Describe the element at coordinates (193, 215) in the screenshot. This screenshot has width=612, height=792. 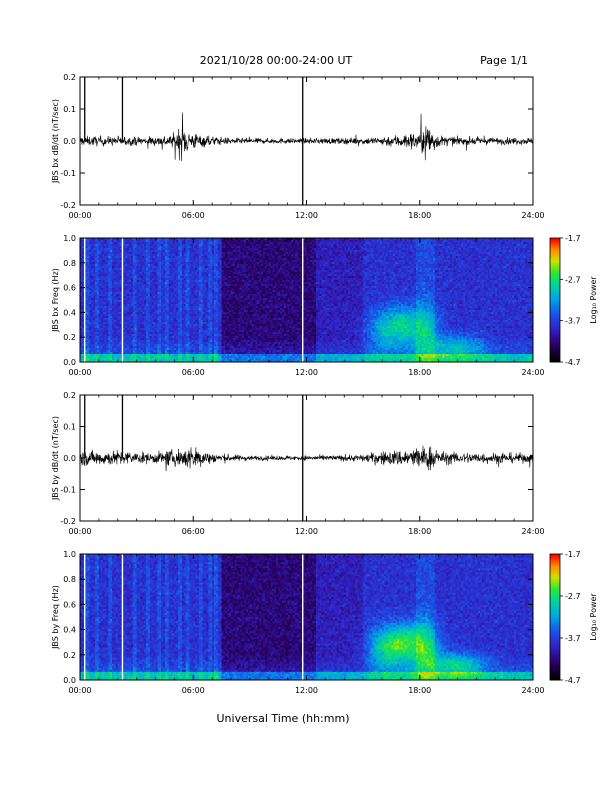
I see `x-tick-label: 06:00` at that location.